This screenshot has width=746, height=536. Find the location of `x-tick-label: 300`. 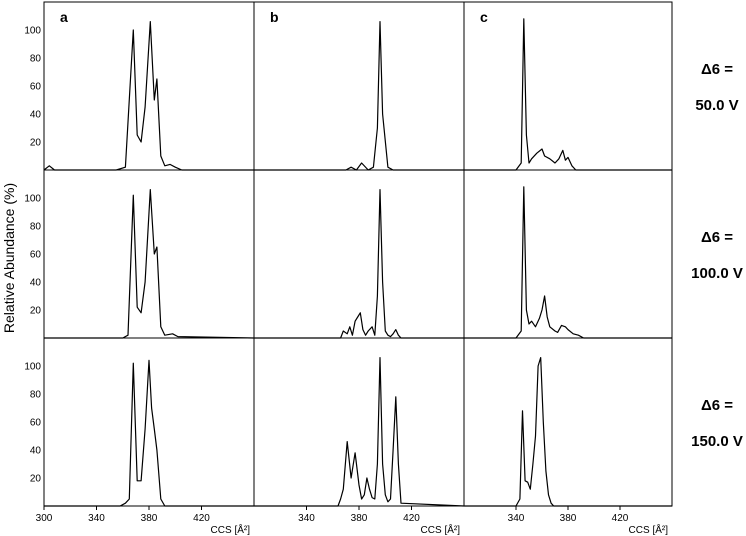

x-tick-label: 300 is located at coordinates (44, 518).